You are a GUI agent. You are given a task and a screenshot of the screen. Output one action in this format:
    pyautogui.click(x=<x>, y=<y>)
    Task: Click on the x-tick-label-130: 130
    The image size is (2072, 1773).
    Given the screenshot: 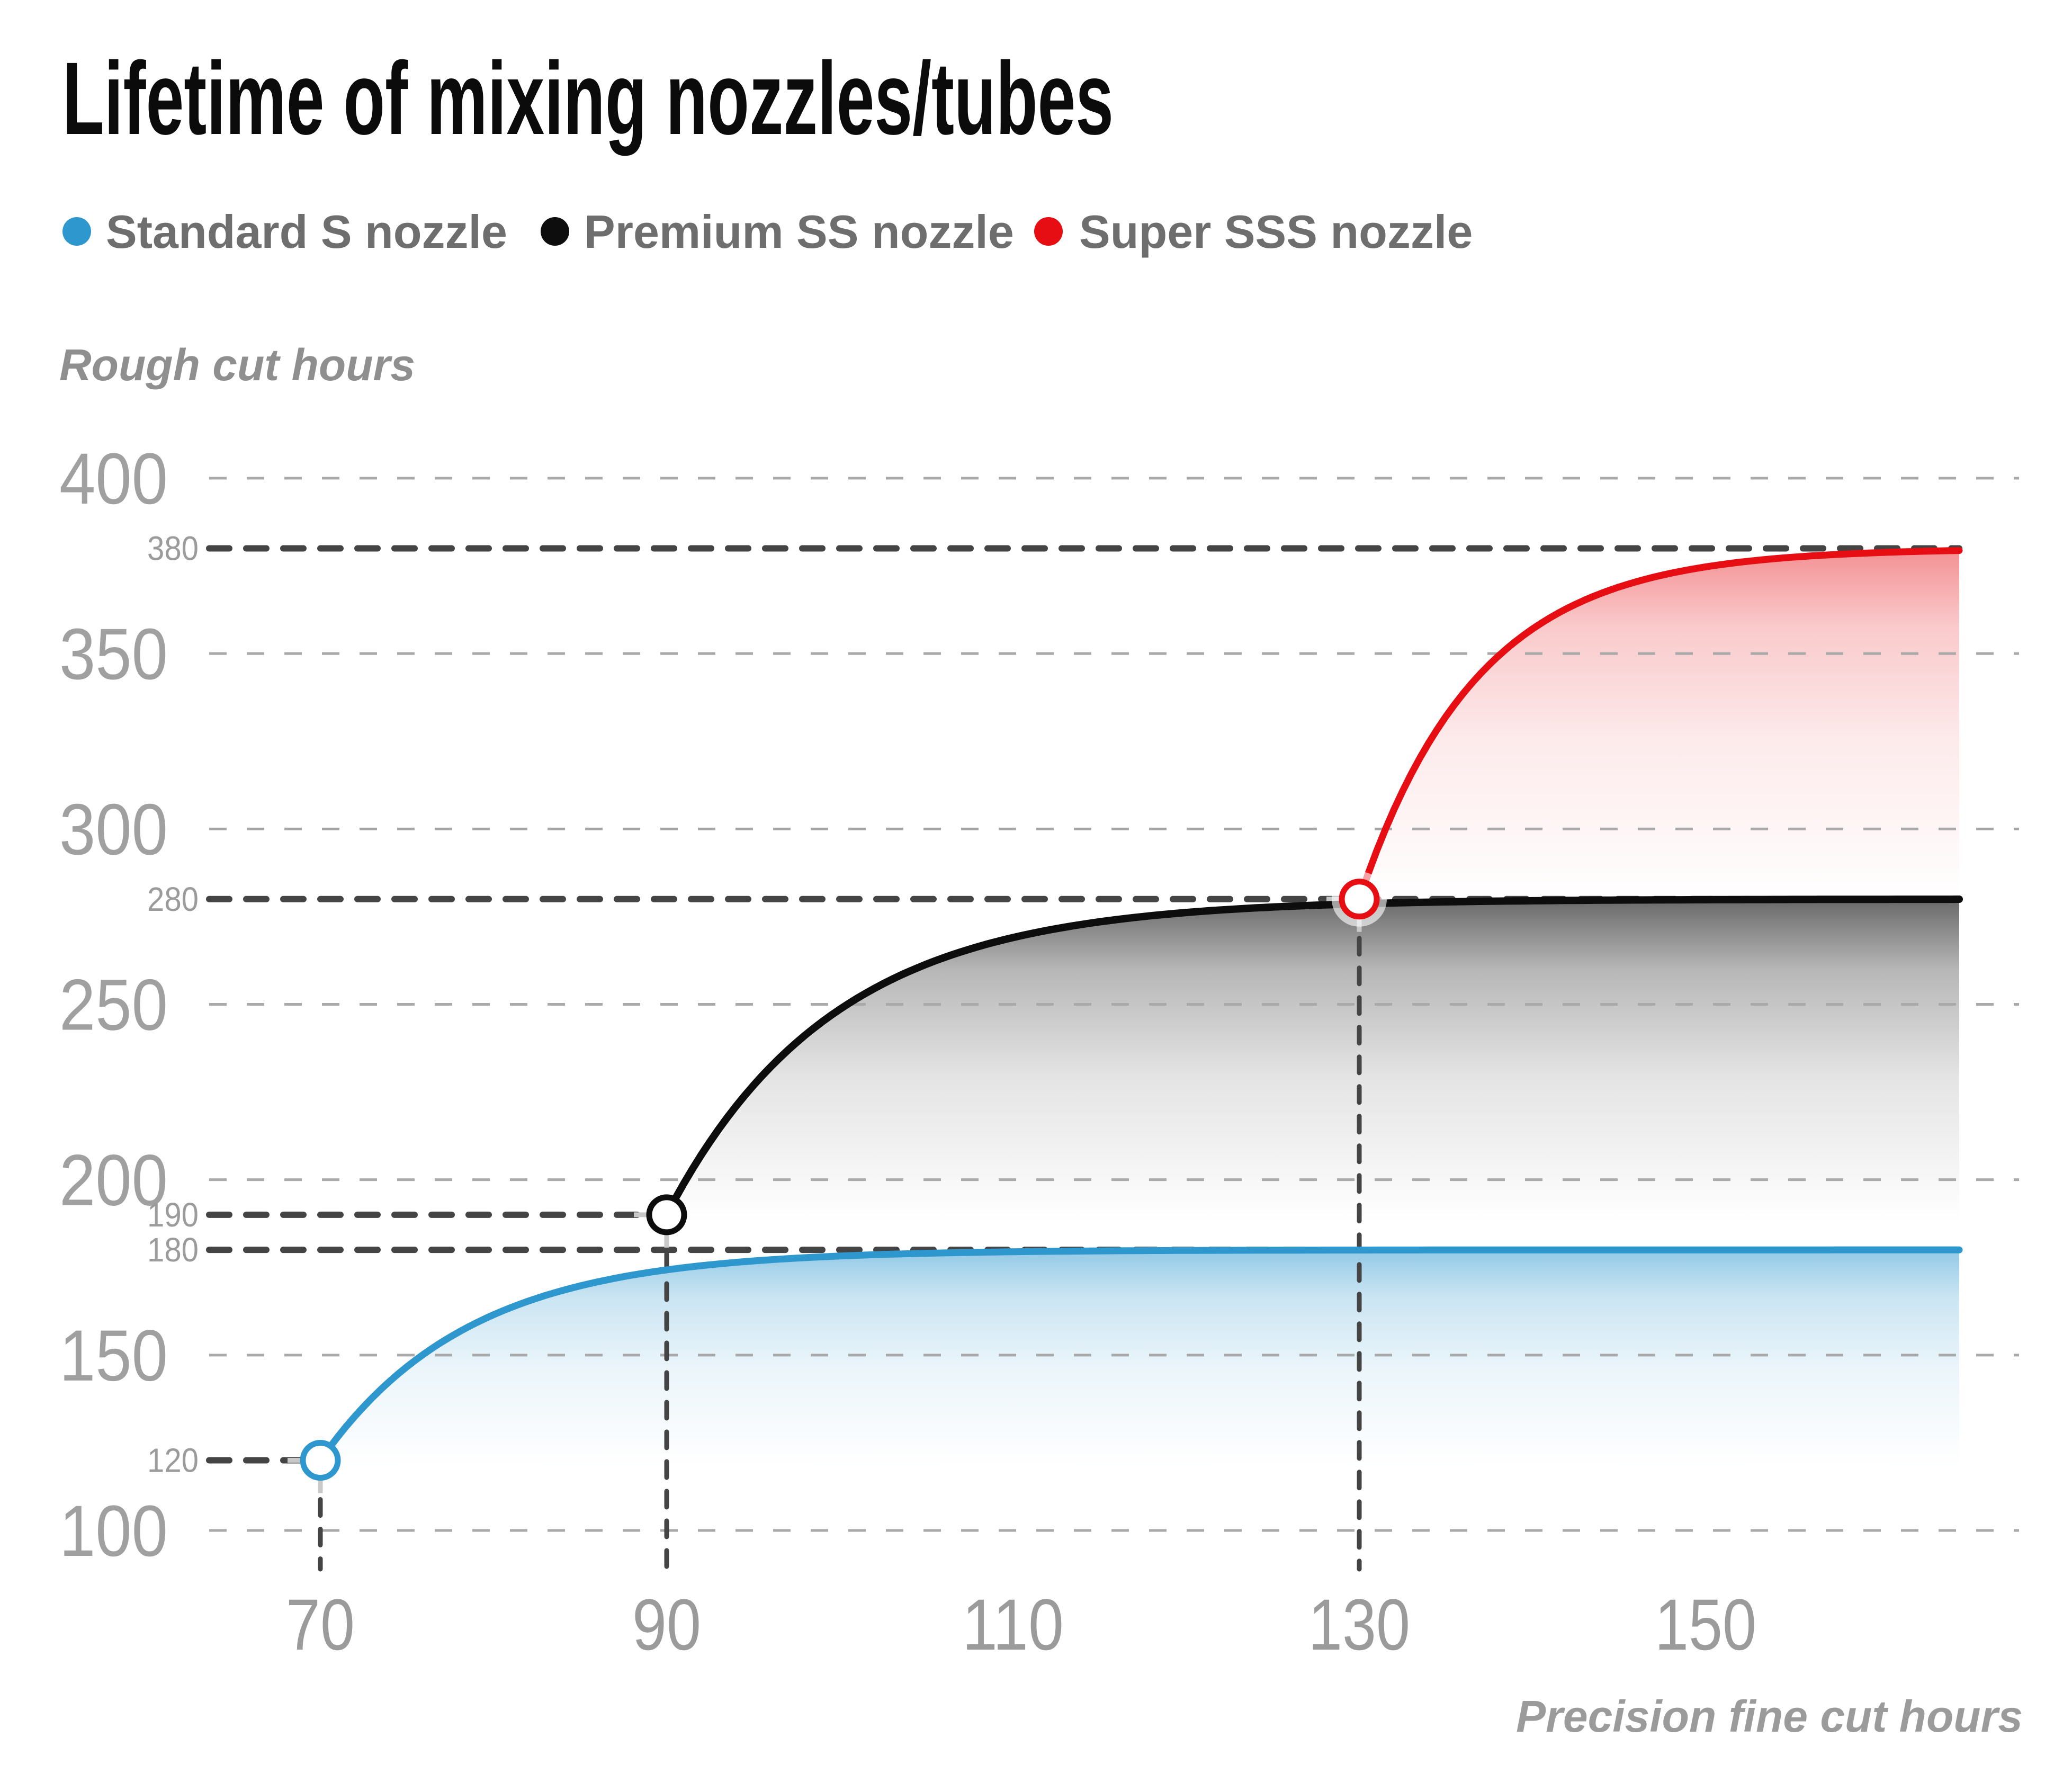 What is the action you would take?
    pyautogui.click(x=1359, y=1624)
    